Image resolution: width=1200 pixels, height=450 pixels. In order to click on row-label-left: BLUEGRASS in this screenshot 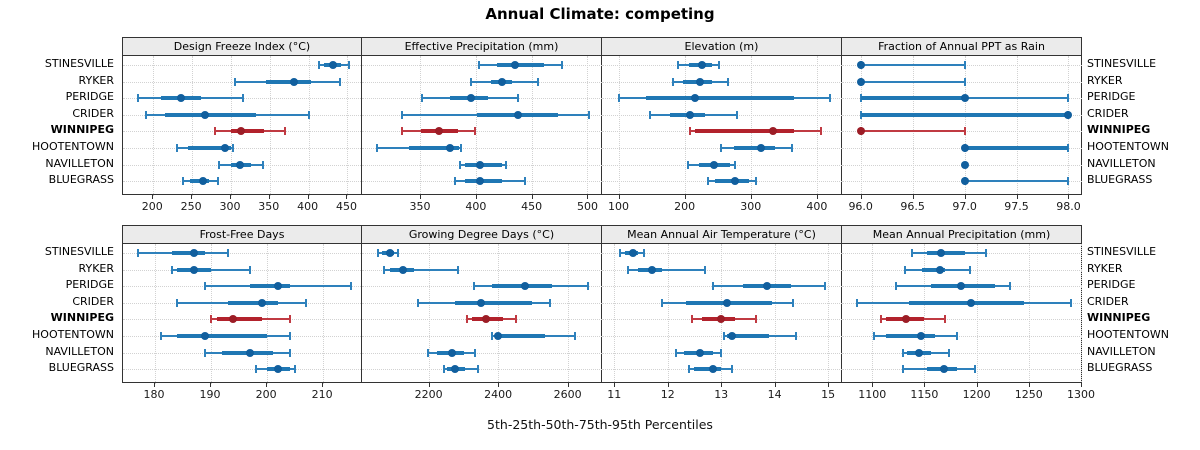, I will do `click(81, 368)`.